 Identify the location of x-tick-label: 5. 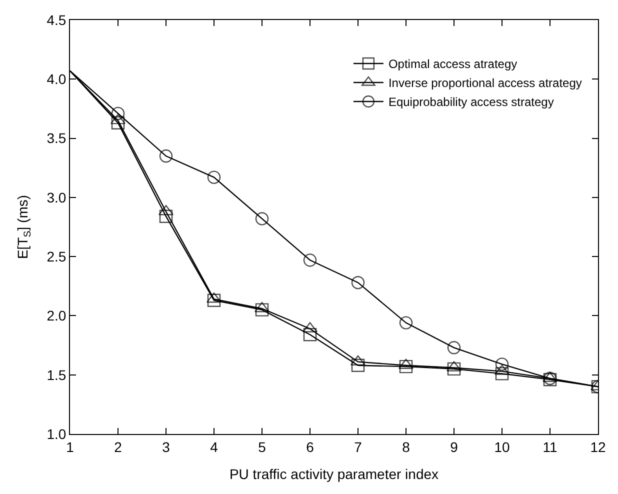
(262, 446).